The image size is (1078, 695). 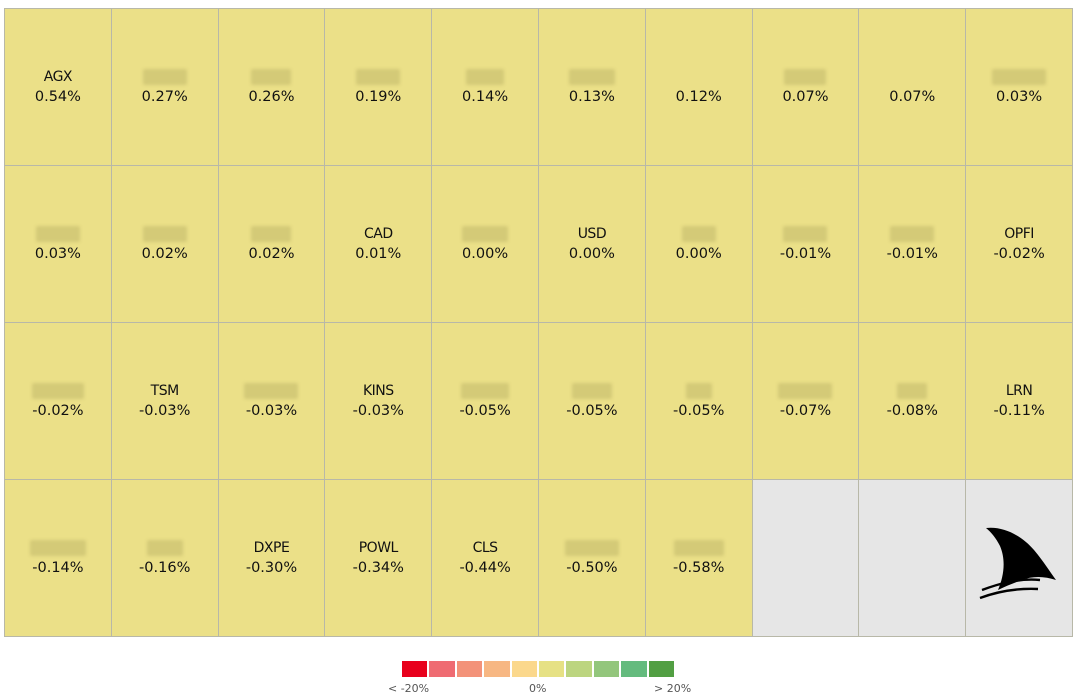 What do you see at coordinates (379, 558) in the screenshot?
I see `heatmap-tile: POWL -0.34%` at bounding box center [379, 558].